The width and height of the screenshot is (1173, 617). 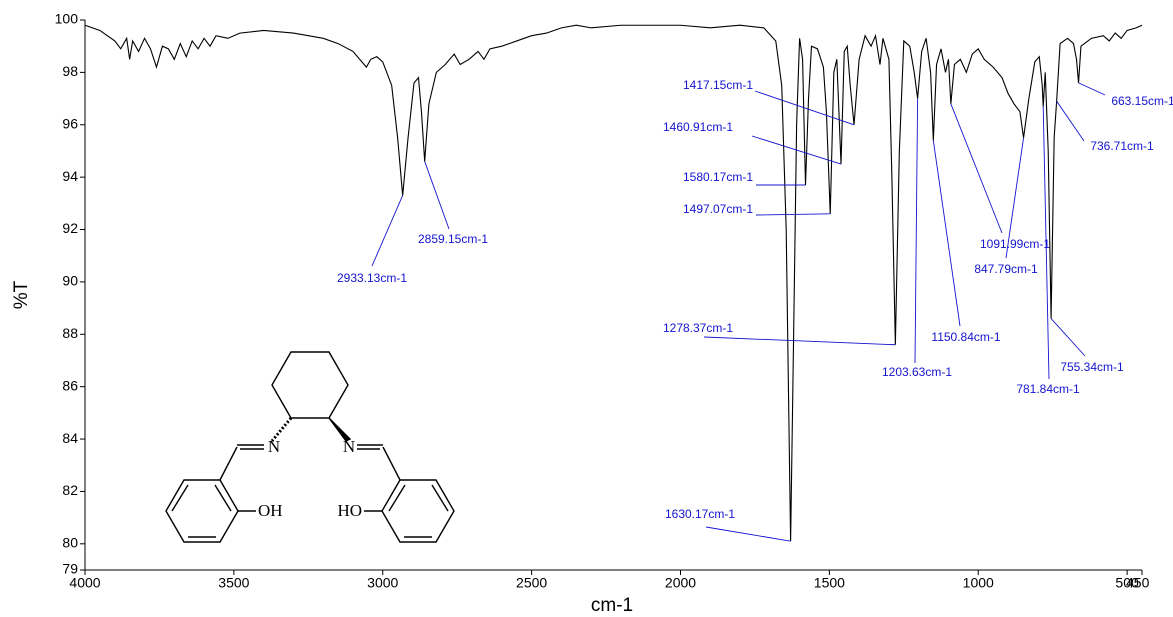 I want to click on y-axis-label: %T, so click(x=21, y=294).